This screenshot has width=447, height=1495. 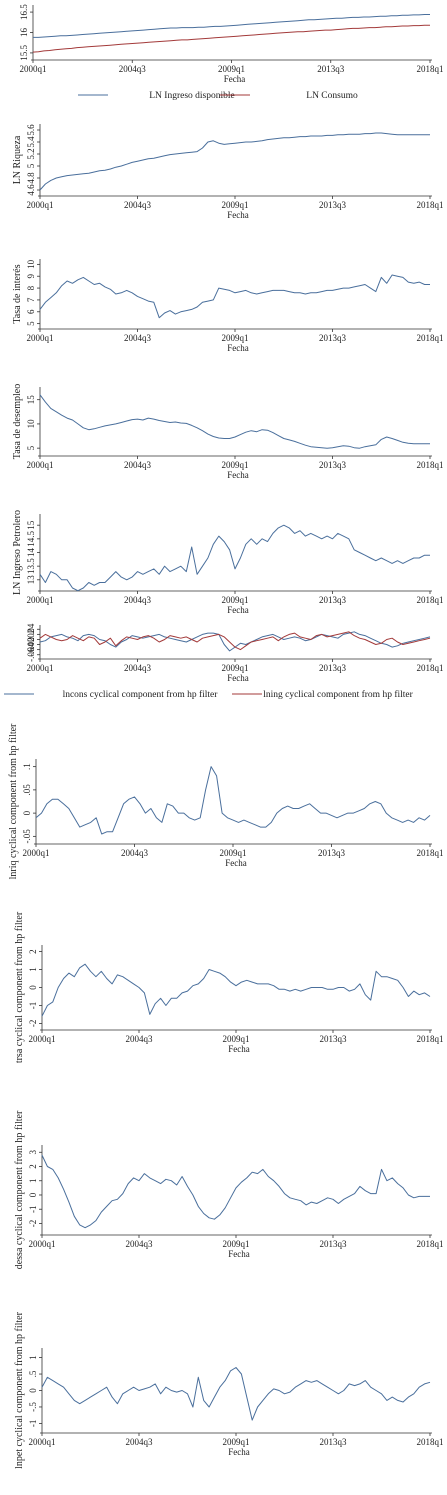 What do you see at coordinates (31, 275) in the screenshot?
I see `y-tick-label: 9` at bounding box center [31, 275].